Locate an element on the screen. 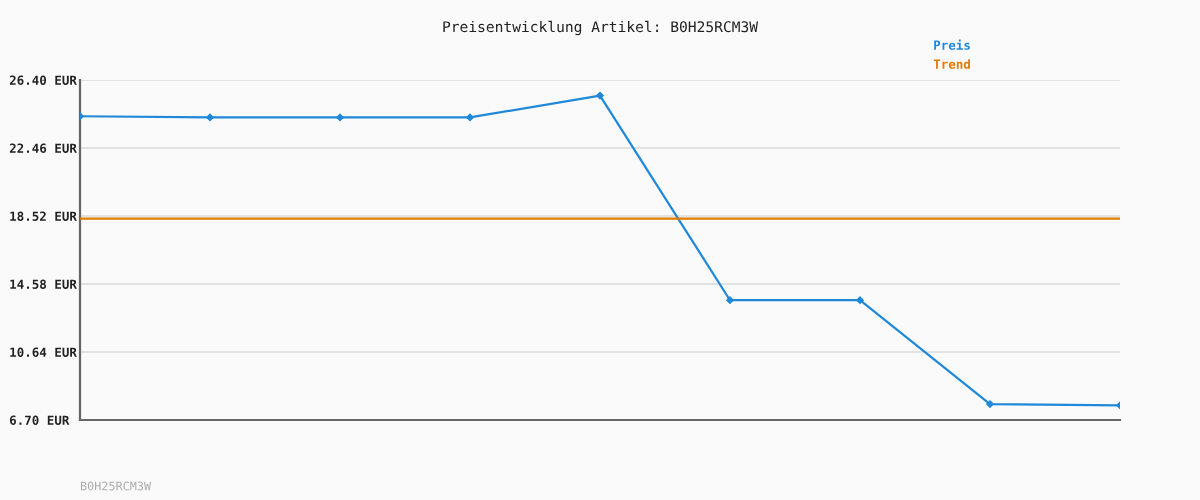  y-tick-label: 22.46 EUR is located at coordinates (43, 148).